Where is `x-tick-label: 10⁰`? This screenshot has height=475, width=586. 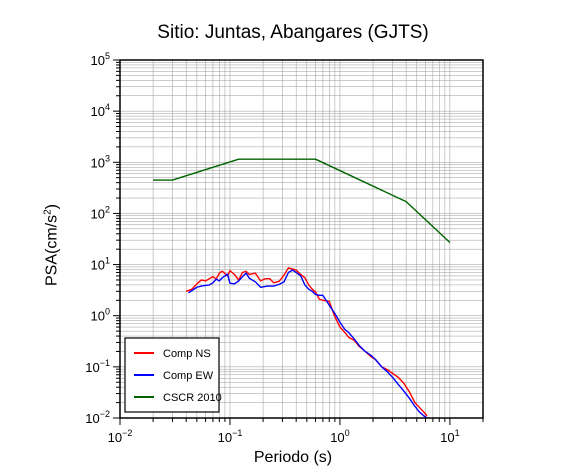
x-tick-label: 10⁰ is located at coordinates (339, 436).